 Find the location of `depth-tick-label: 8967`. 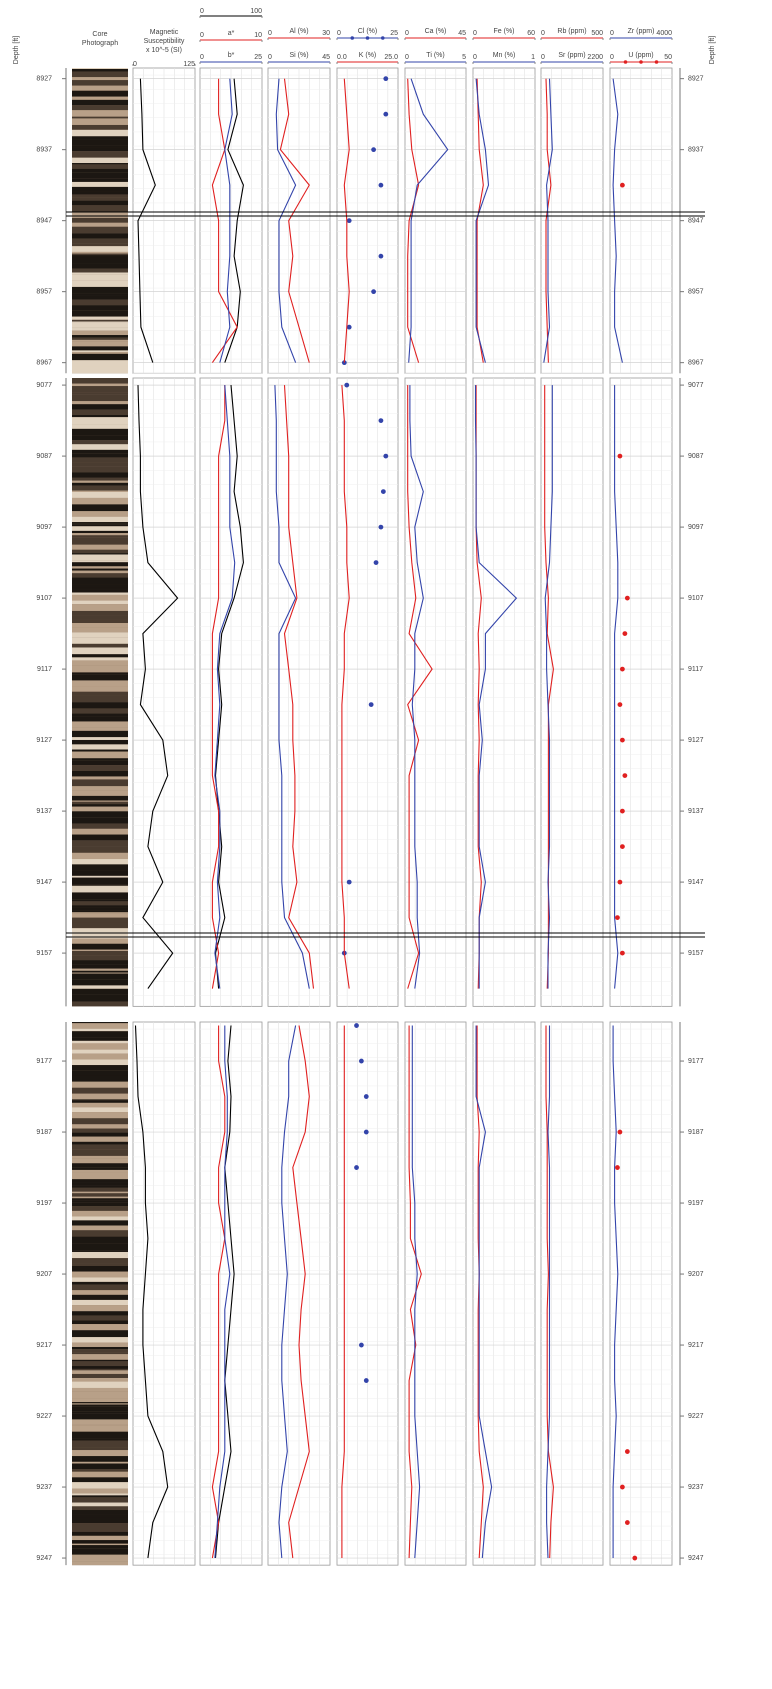

depth-tick-label: 8967 is located at coordinates (44, 362).